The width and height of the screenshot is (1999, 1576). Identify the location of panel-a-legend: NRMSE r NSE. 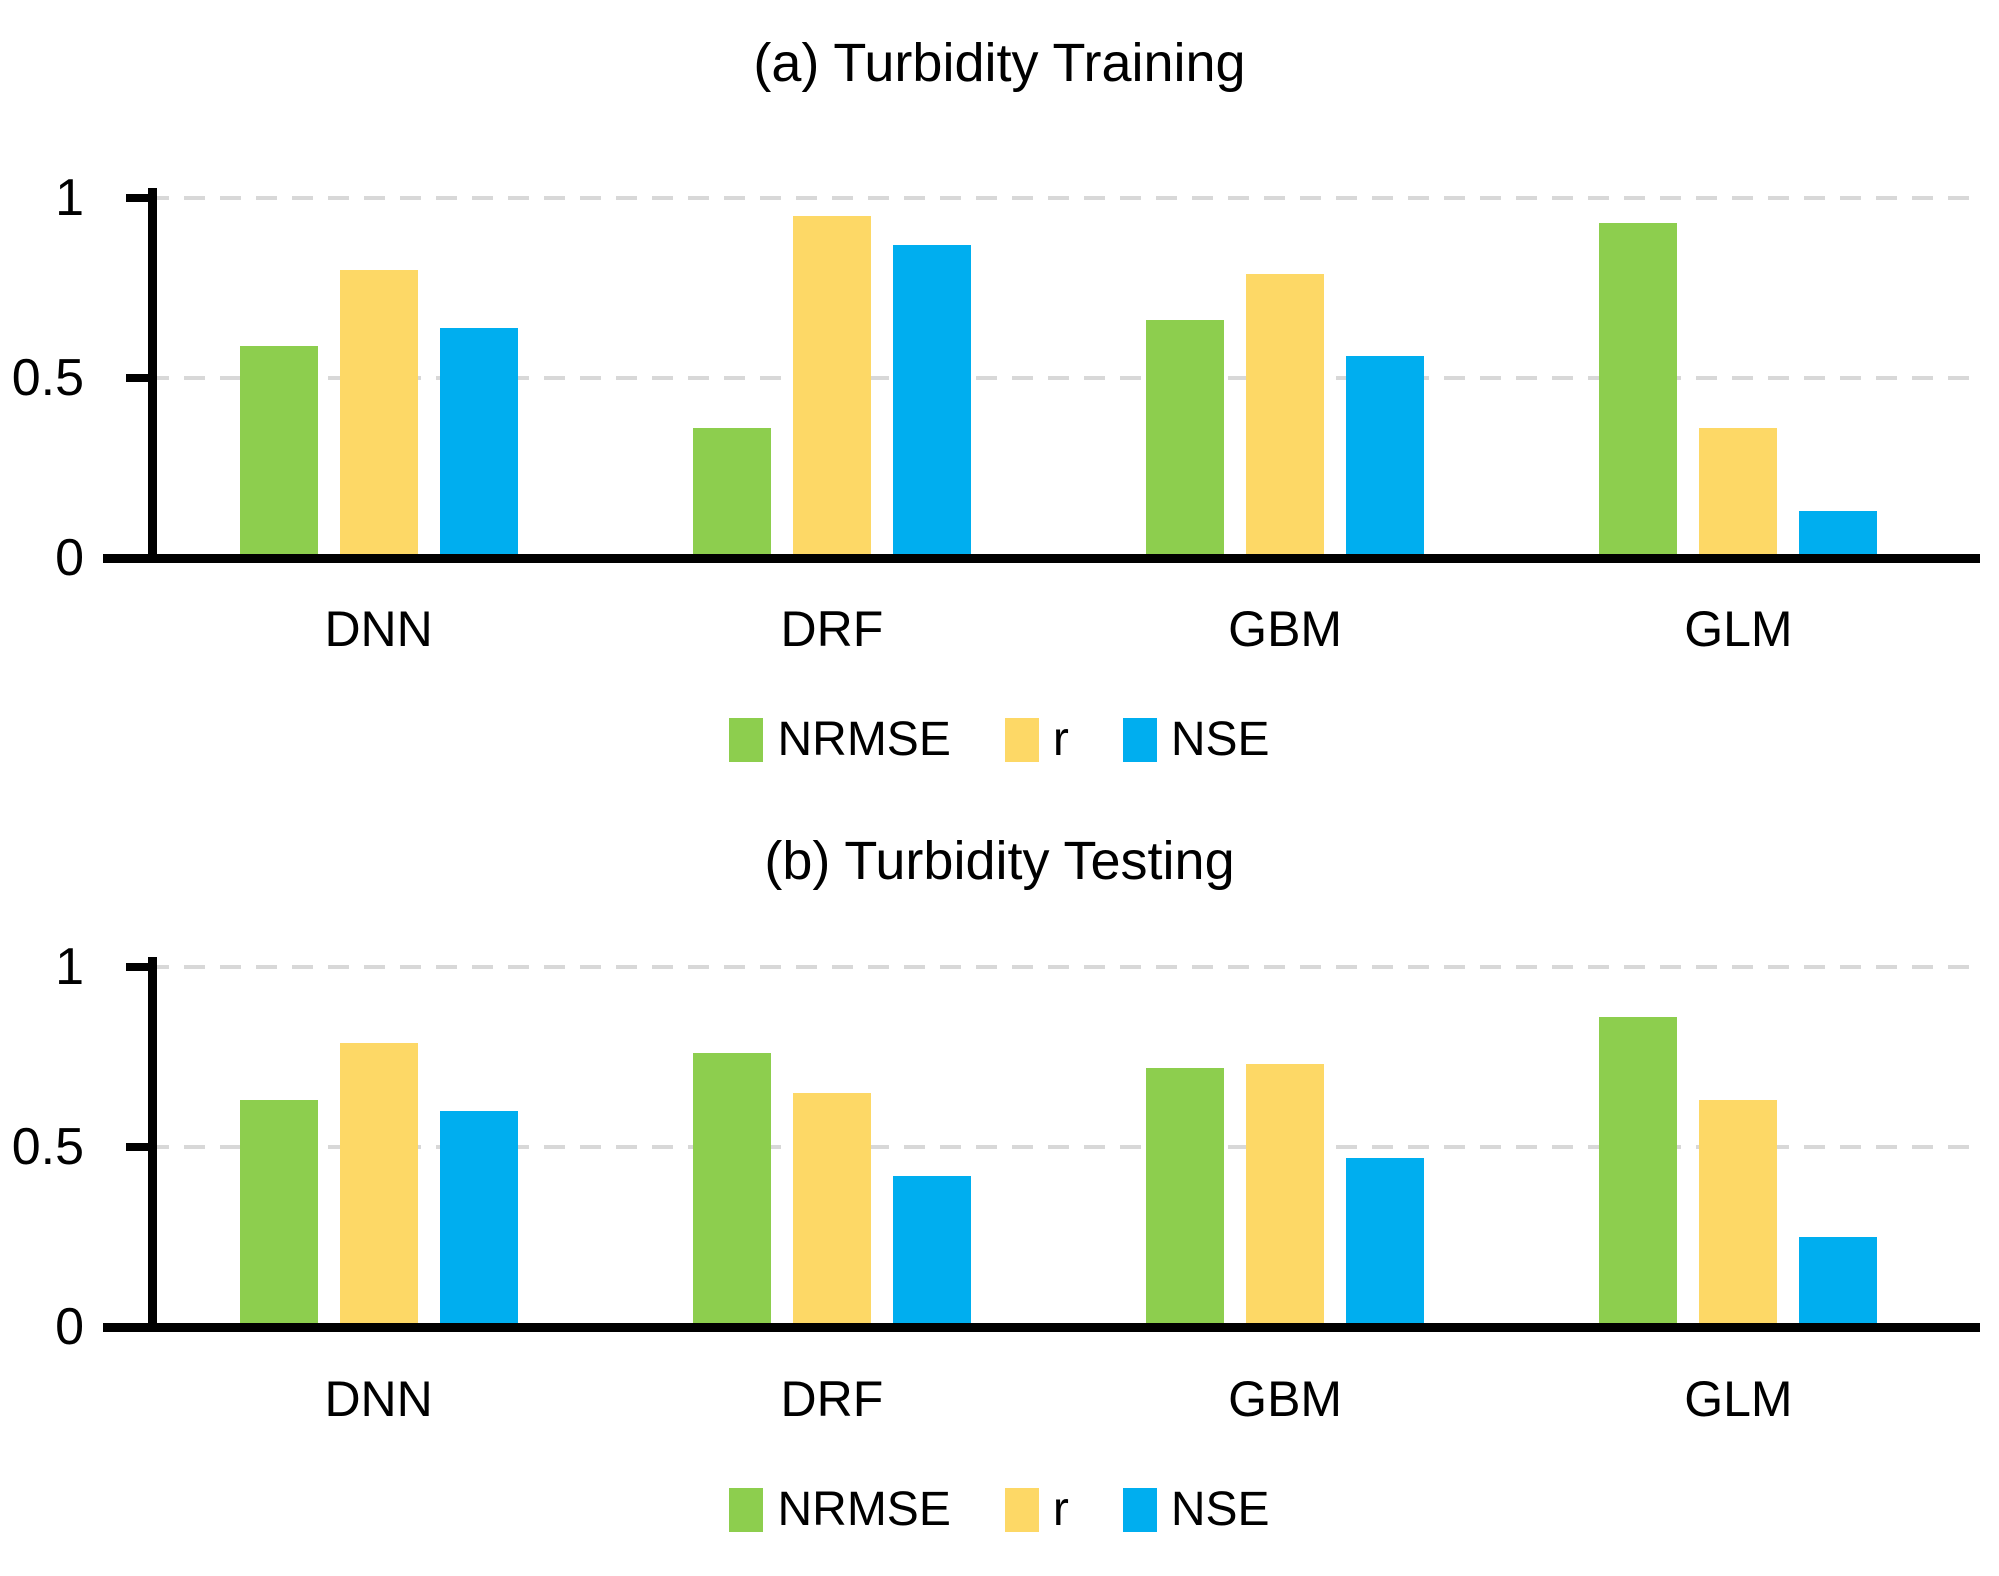
(999, 740).